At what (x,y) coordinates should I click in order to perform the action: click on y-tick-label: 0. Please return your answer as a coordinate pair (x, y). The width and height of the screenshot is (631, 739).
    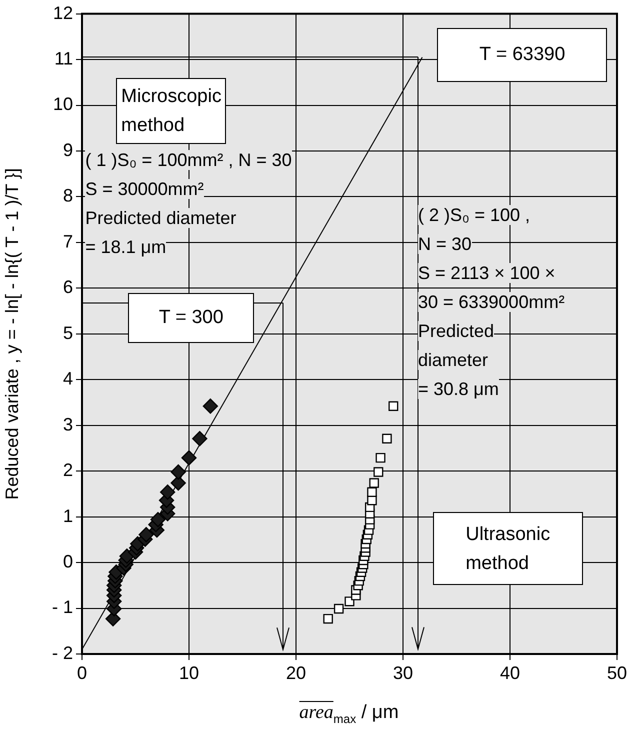
    Looking at the image, I should click on (67, 562).